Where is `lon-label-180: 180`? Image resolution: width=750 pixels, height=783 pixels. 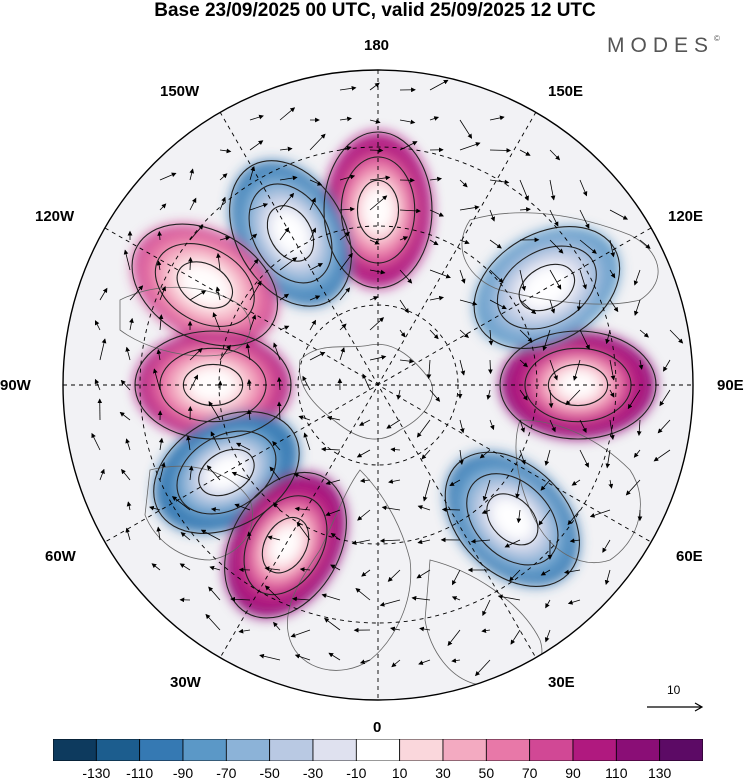 lon-label-180: 180 is located at coordinates (377, 45).